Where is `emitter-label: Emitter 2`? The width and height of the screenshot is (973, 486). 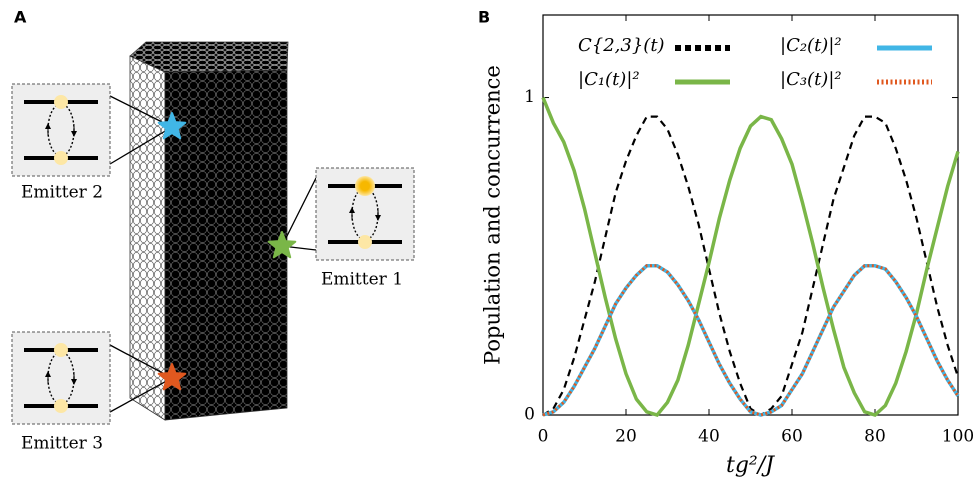 emitter-label: Emitter 2 is located at coordinates (62, 193).